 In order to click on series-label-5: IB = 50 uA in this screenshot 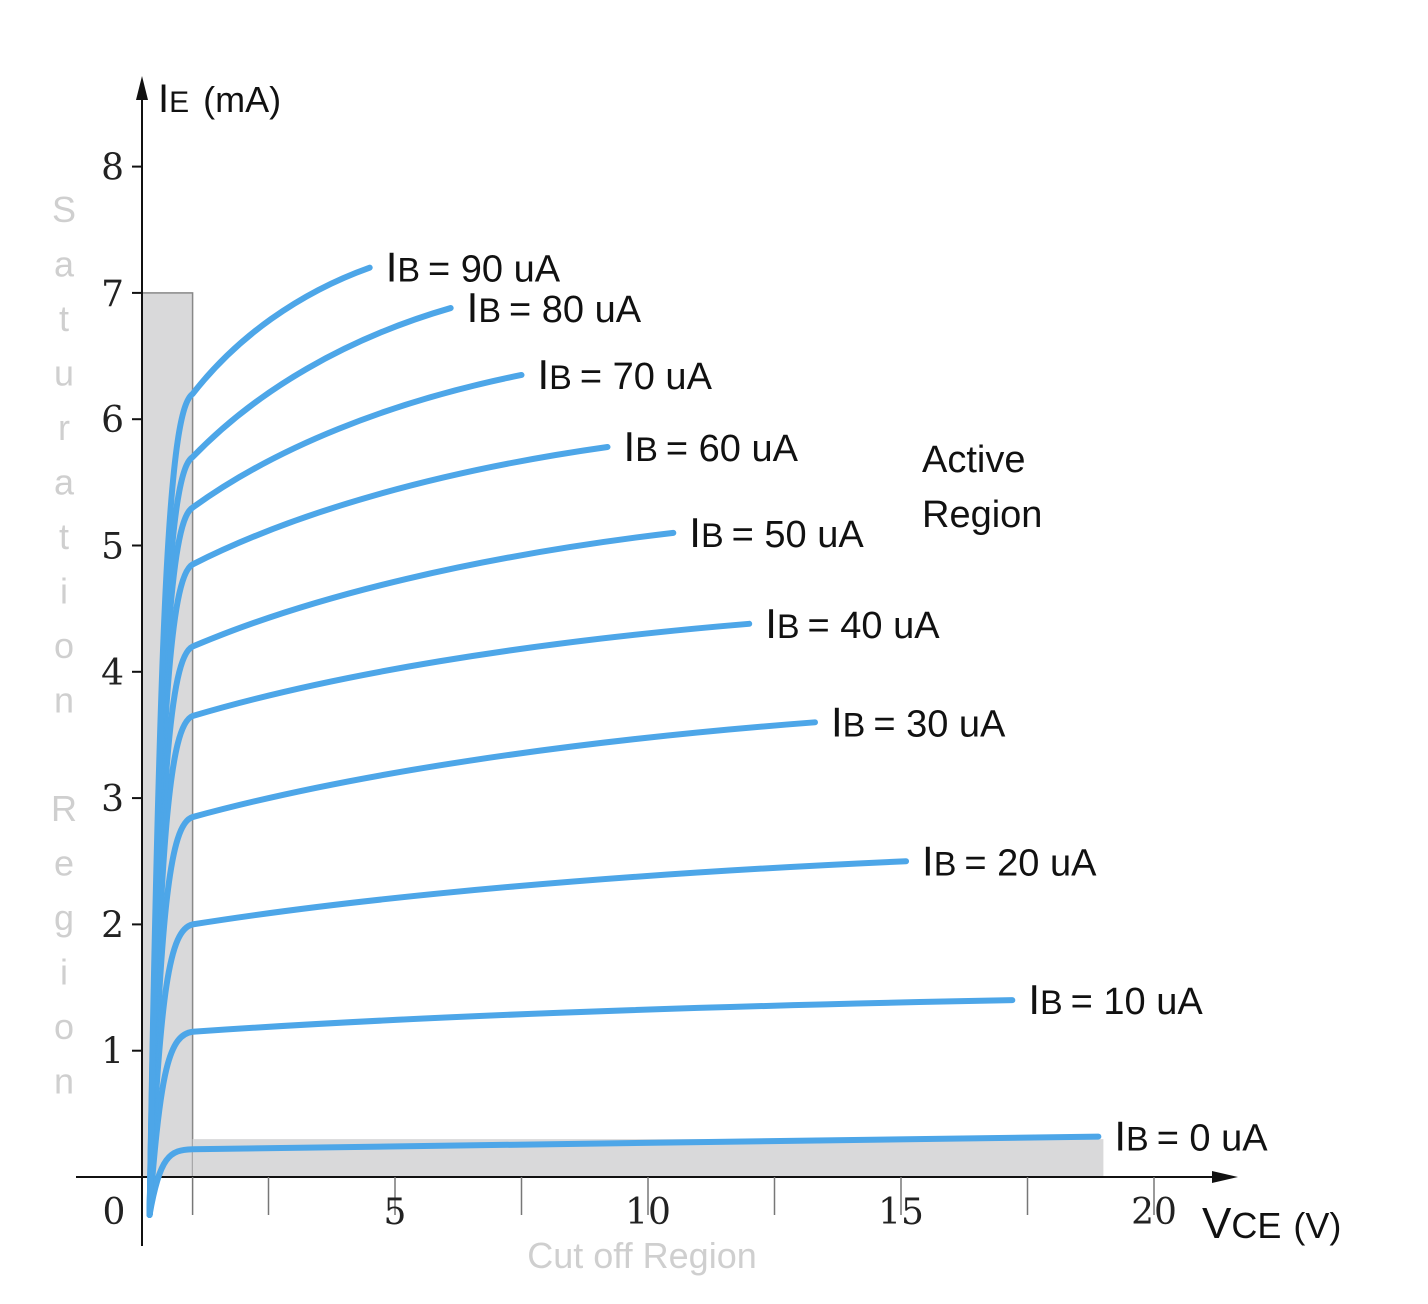, I will do `click(776, 532)`.